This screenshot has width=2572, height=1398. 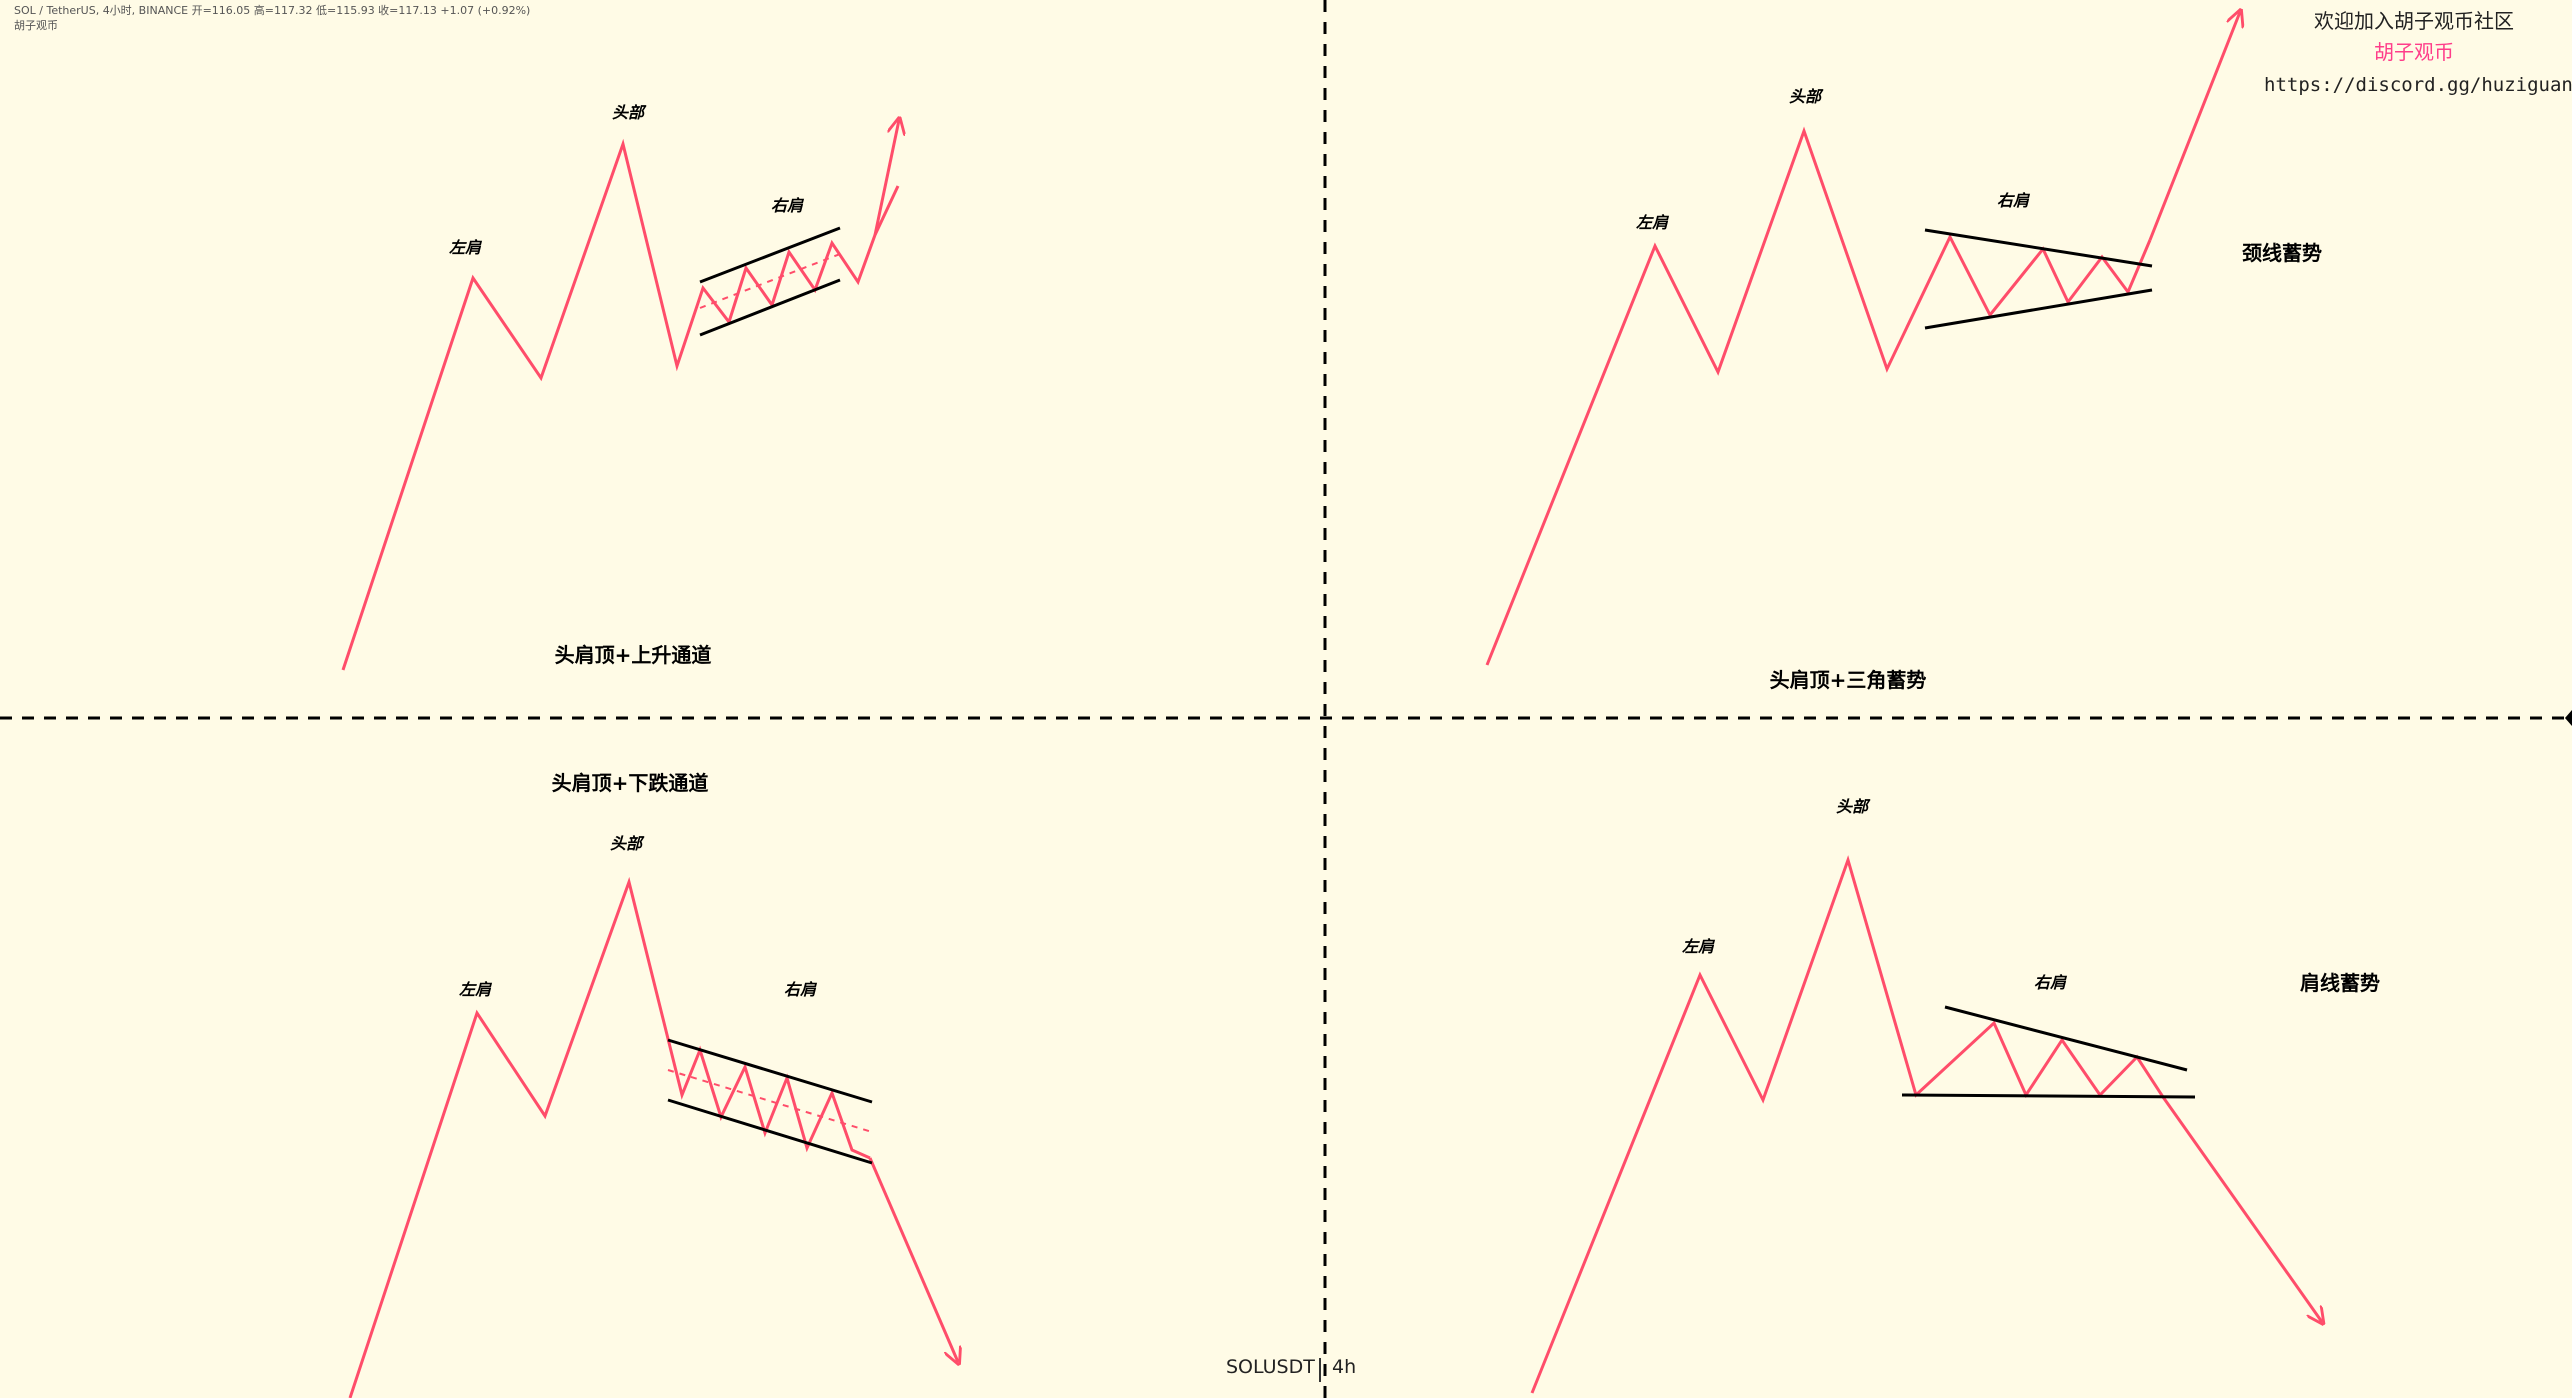 What do you see at coordinates (1699, 946) in the screenshot?
I see `label-left-shoulder-br: 左肩` at bounding box center [1699, 946].